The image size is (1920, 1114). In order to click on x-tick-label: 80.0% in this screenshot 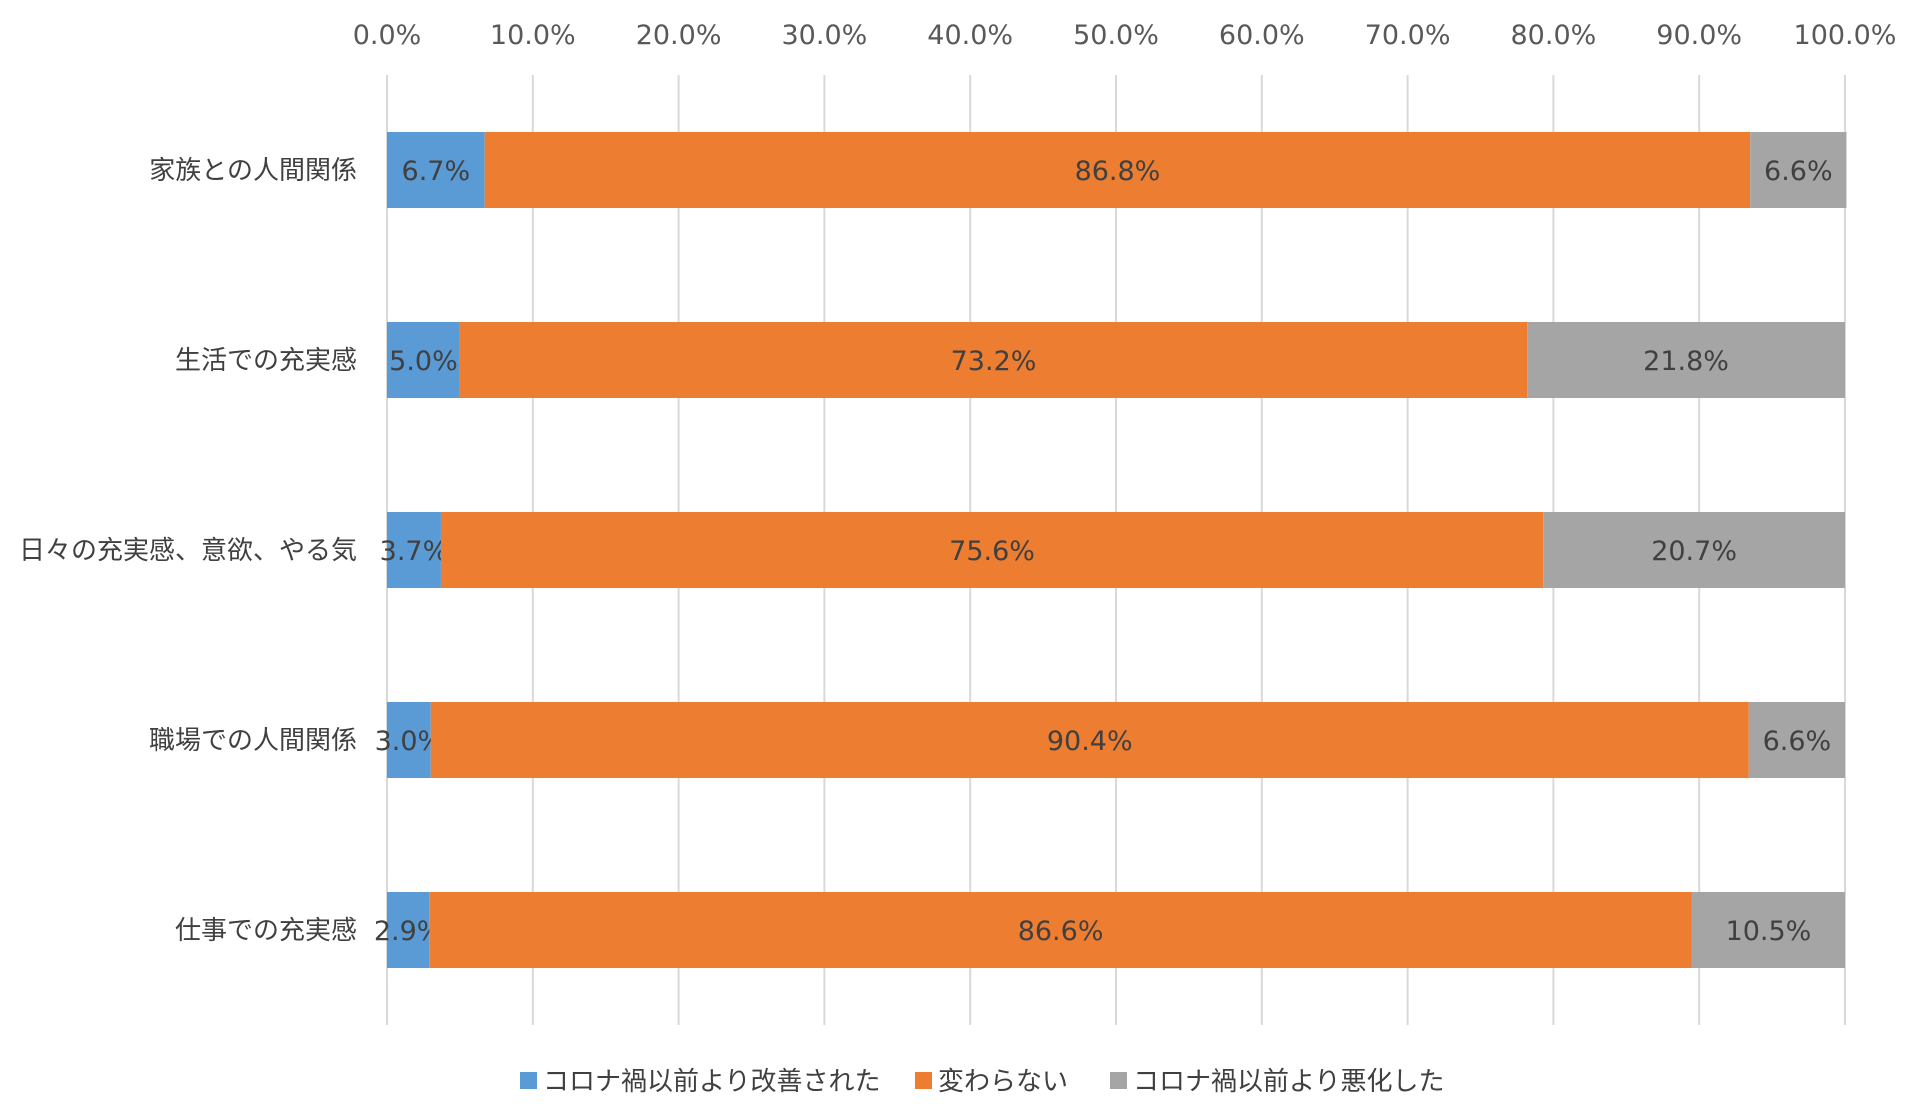, I will do `click(1554, 35)`.